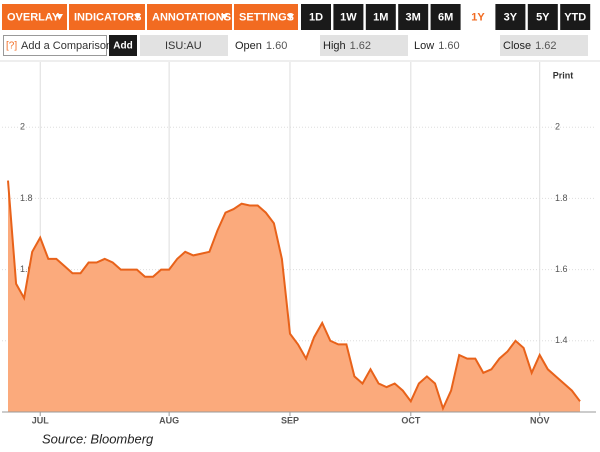 The image size is (600, 452). I want to click on source: Source: Bloomberg, so click(98, 438).